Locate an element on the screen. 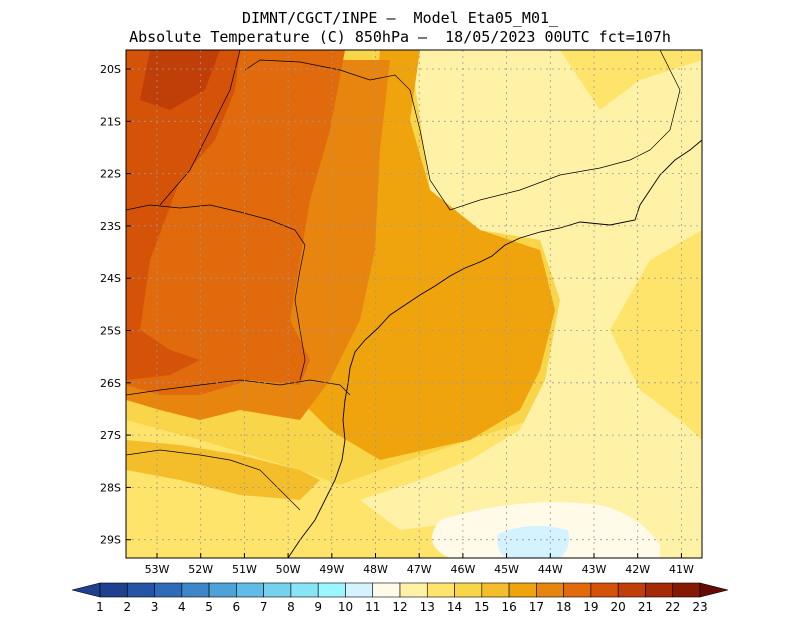 Image resolution: width=800 pixels, height=618 pixels. lat-label: 20S is located at coordinates (110, 69).